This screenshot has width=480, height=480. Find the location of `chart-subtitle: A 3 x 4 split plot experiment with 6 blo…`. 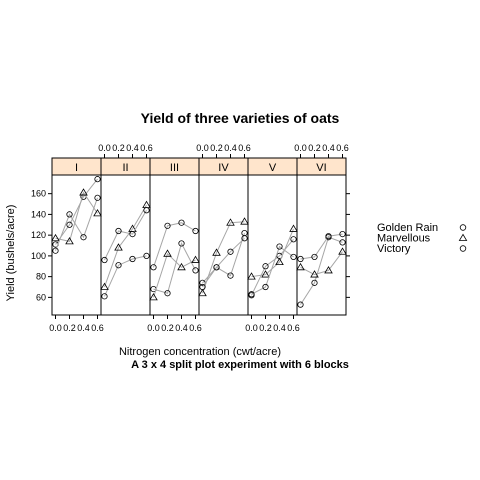

chart-subtitle: A 3 x 4 split plot experiment with 6 blo… is located at coordinates (240, 365).